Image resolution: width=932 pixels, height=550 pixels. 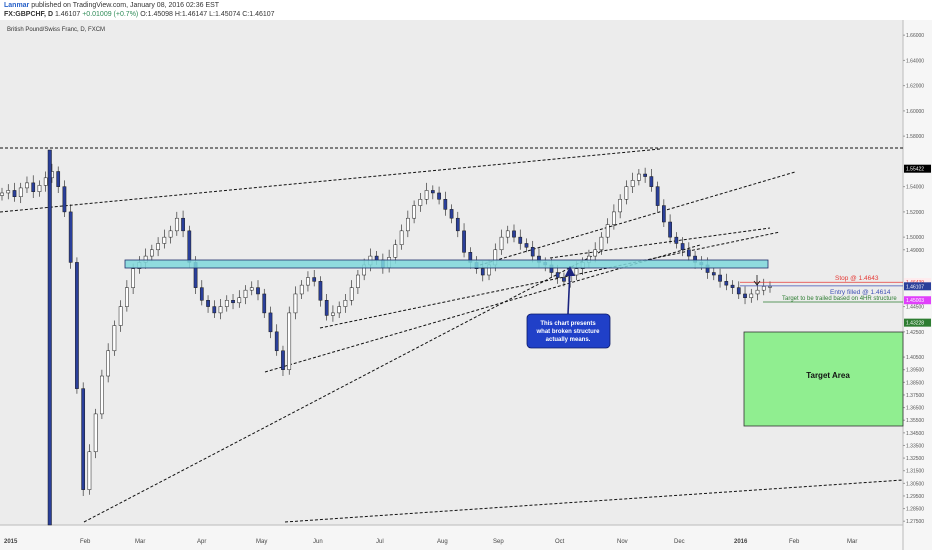 I want to click on callout-text: what broken structure, so click(x=567, y=332).